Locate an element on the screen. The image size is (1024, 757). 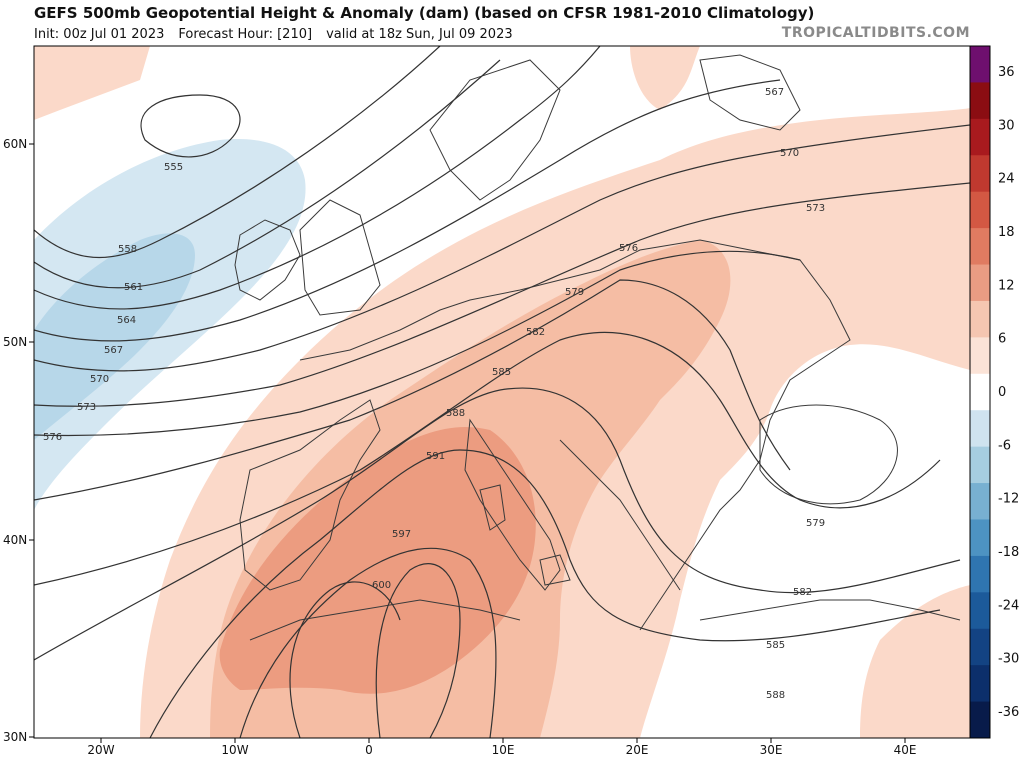
lon-label: 10E is located at coordinates (503, 750).